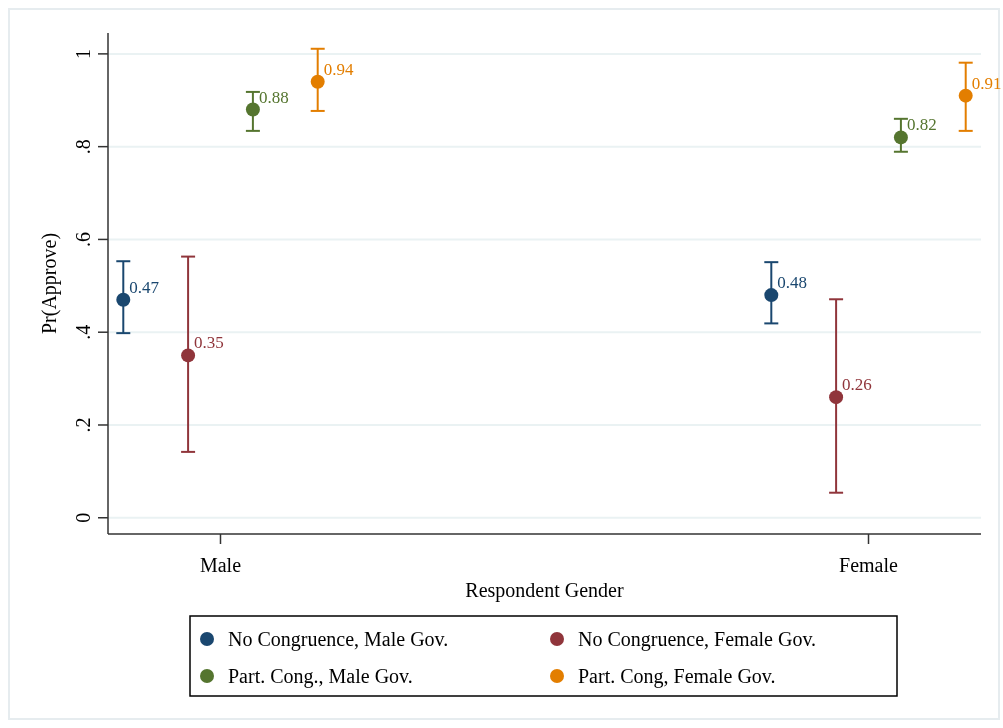 The width and height of the screenshot is (1003, 728). I want to click on y-tick-label: .6, so click(83, 239).